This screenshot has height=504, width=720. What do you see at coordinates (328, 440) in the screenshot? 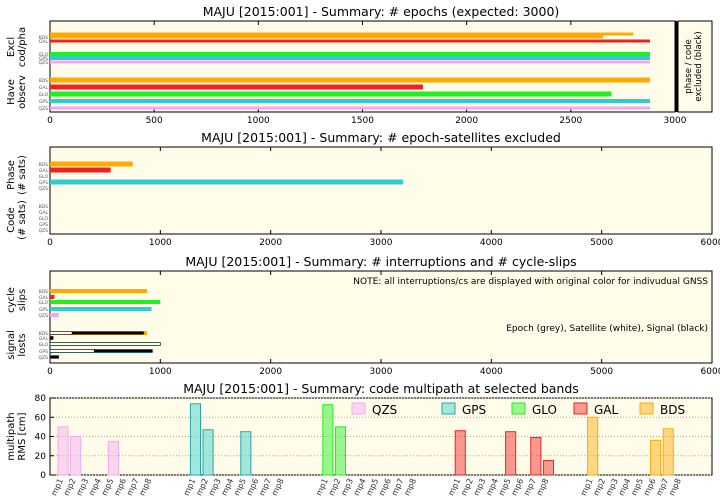
I see `bar-glo-mp1` at bounding box center [328, 440].